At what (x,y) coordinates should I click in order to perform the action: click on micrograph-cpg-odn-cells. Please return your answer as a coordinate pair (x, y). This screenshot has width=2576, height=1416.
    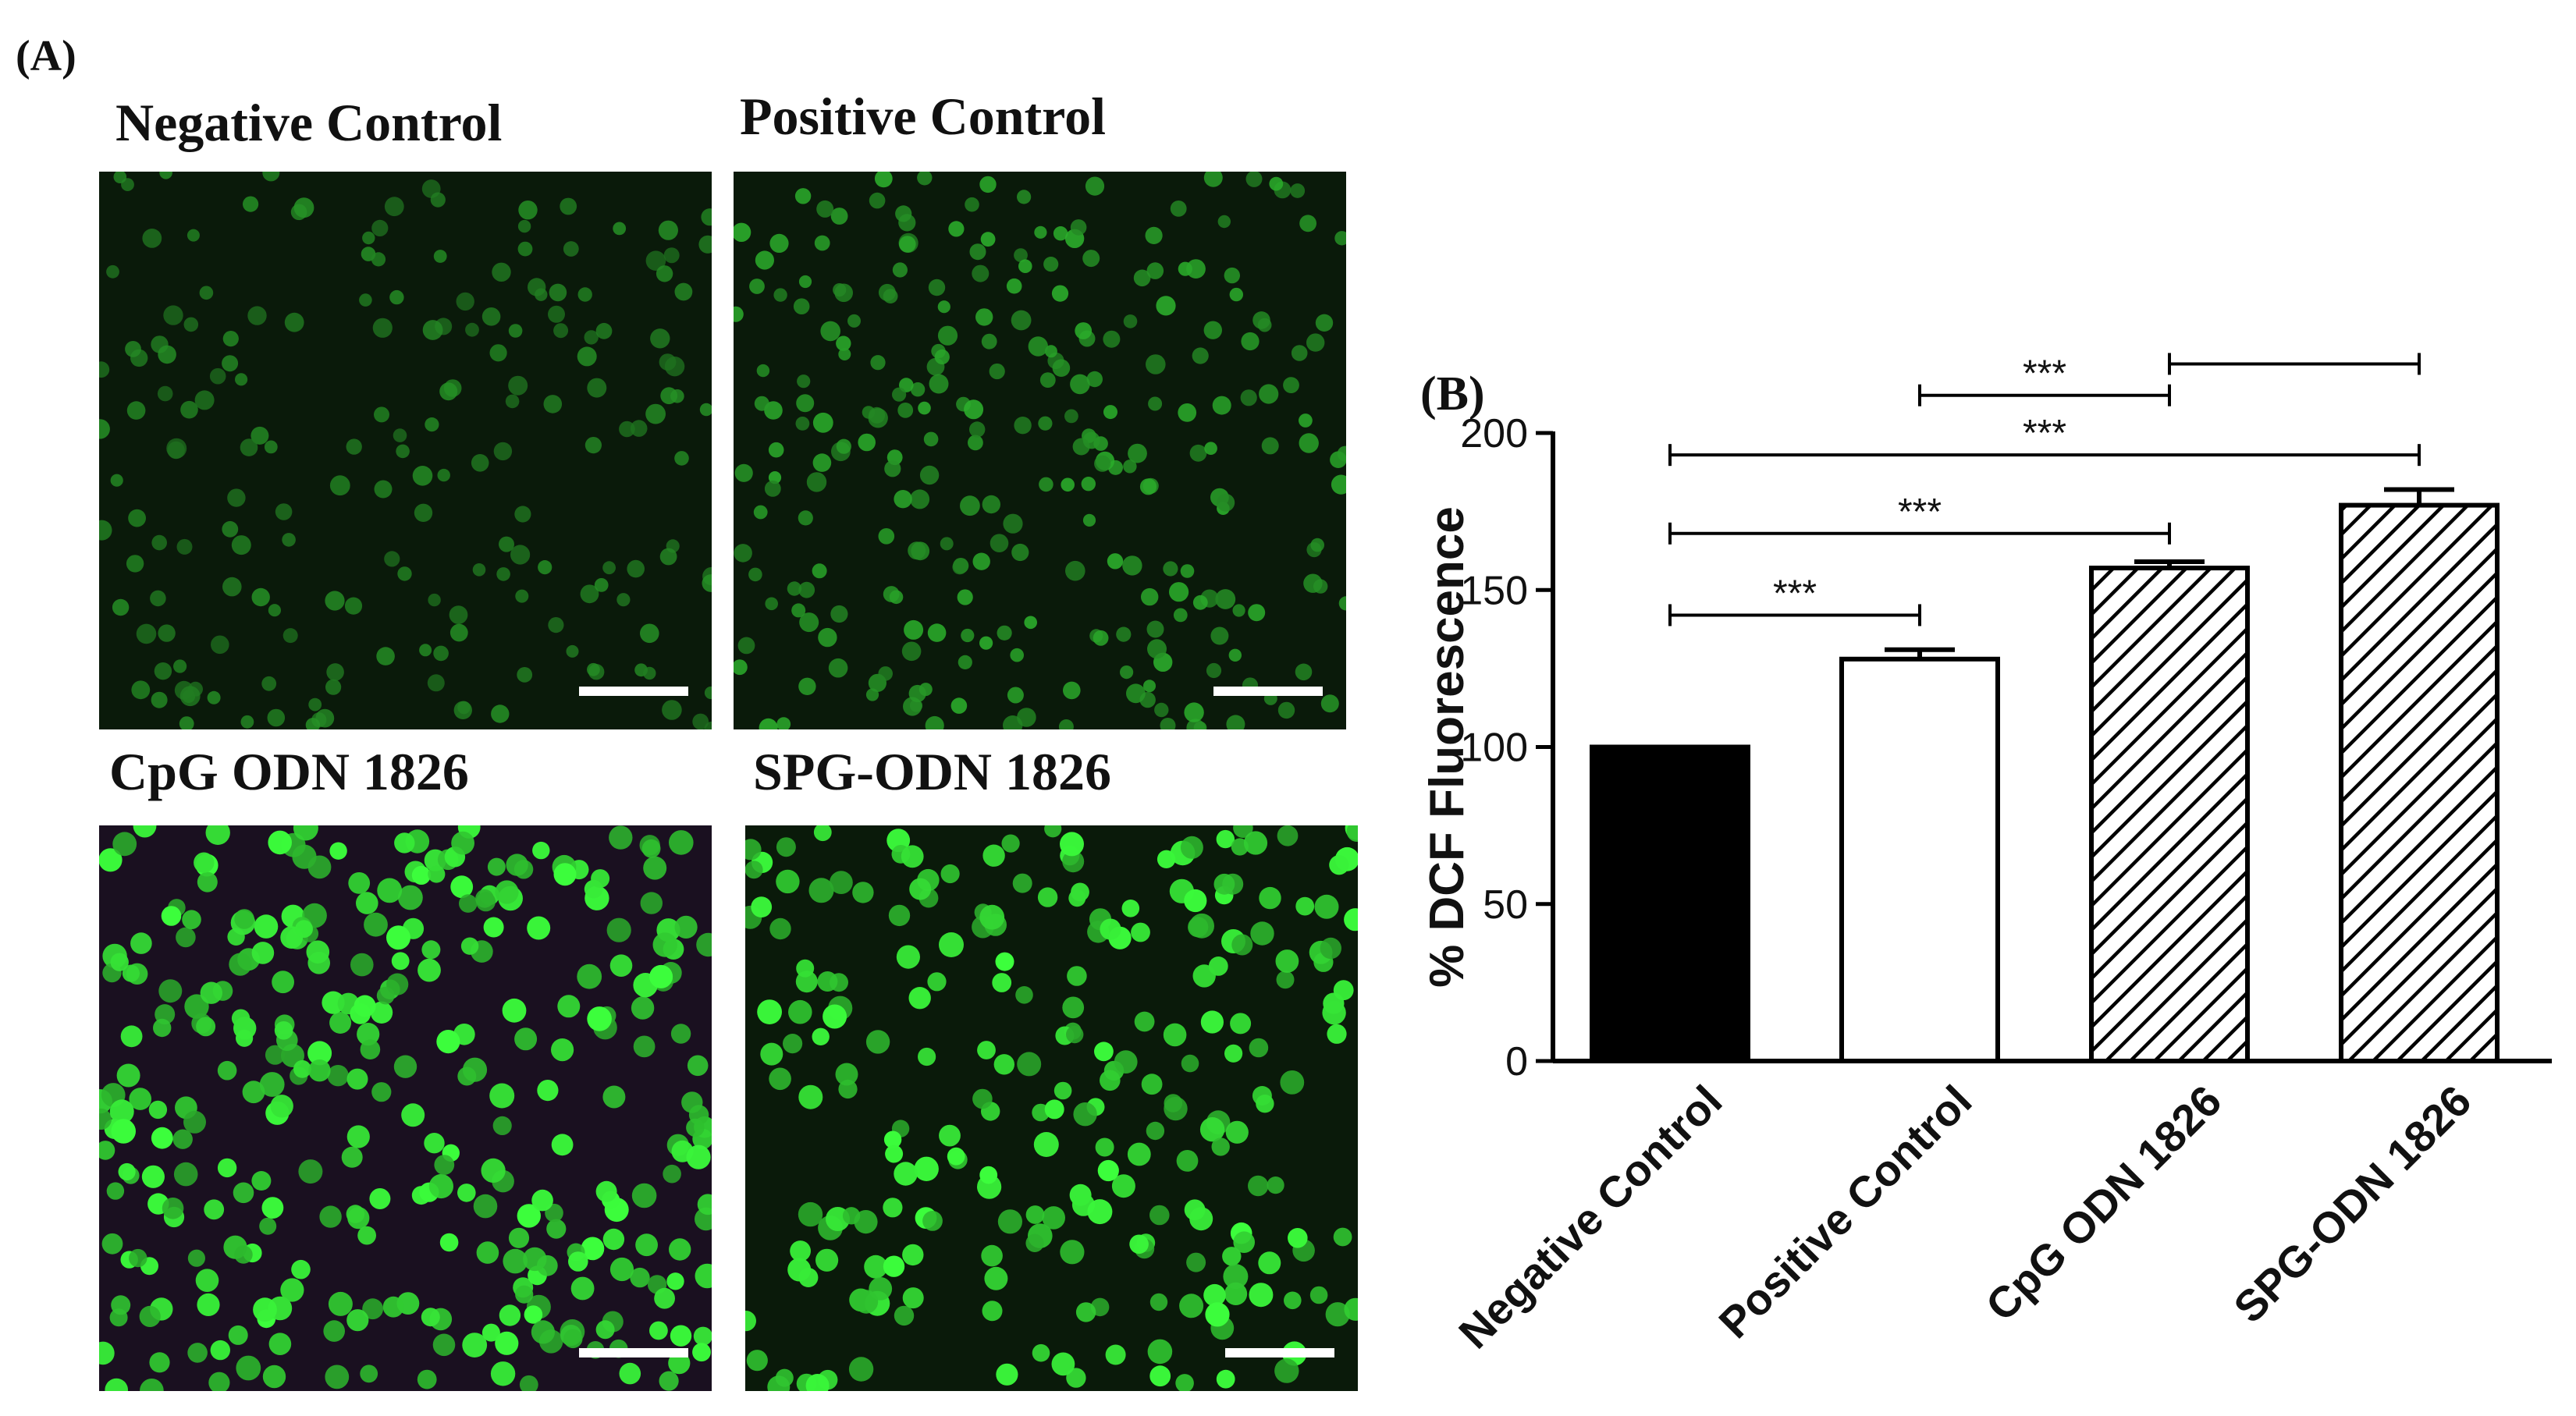
    Looking at the image, I should click on (406, 1108).